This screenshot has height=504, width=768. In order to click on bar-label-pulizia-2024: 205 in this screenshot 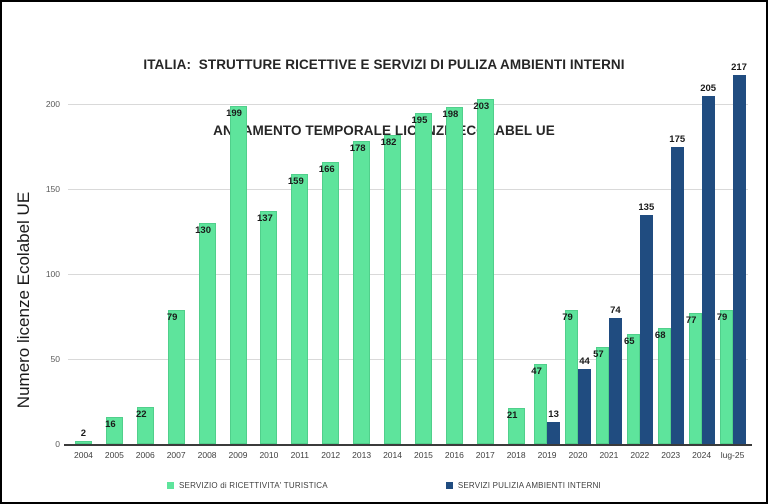, I will do `click(708, 88)`.